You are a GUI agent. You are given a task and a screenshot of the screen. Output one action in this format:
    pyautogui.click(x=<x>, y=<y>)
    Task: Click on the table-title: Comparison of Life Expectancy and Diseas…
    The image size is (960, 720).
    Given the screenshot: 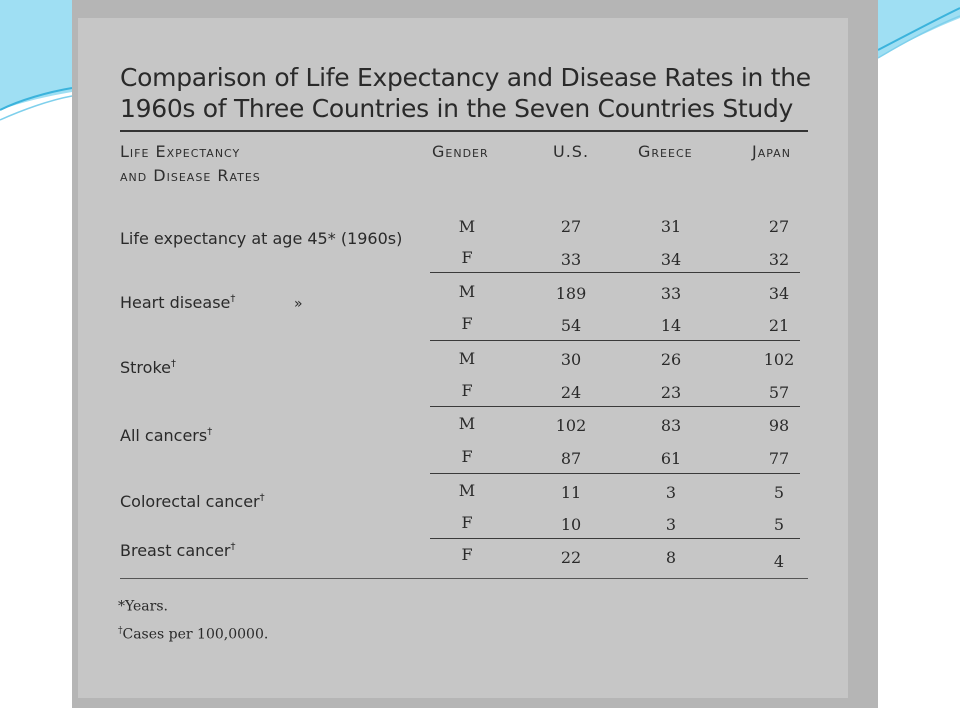 What is the action you would take?
    pyautogui.click(x=470, y=93)
    